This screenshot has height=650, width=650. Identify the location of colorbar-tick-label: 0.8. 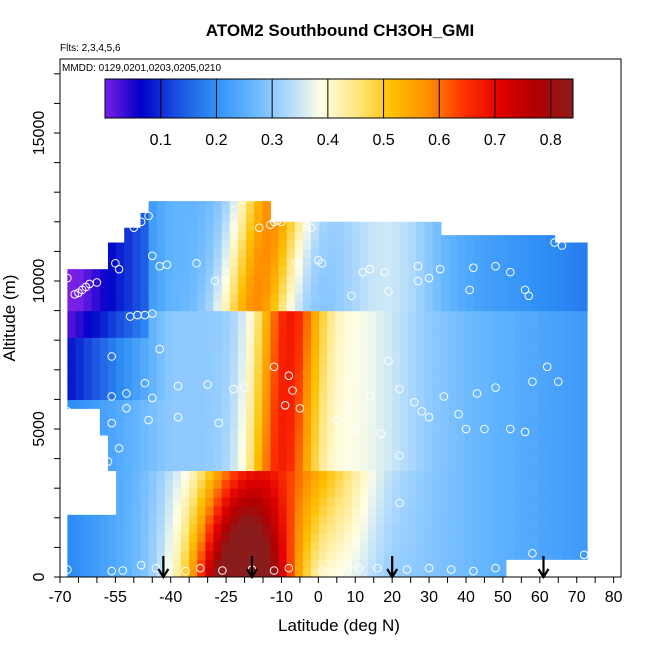
(551, 140).